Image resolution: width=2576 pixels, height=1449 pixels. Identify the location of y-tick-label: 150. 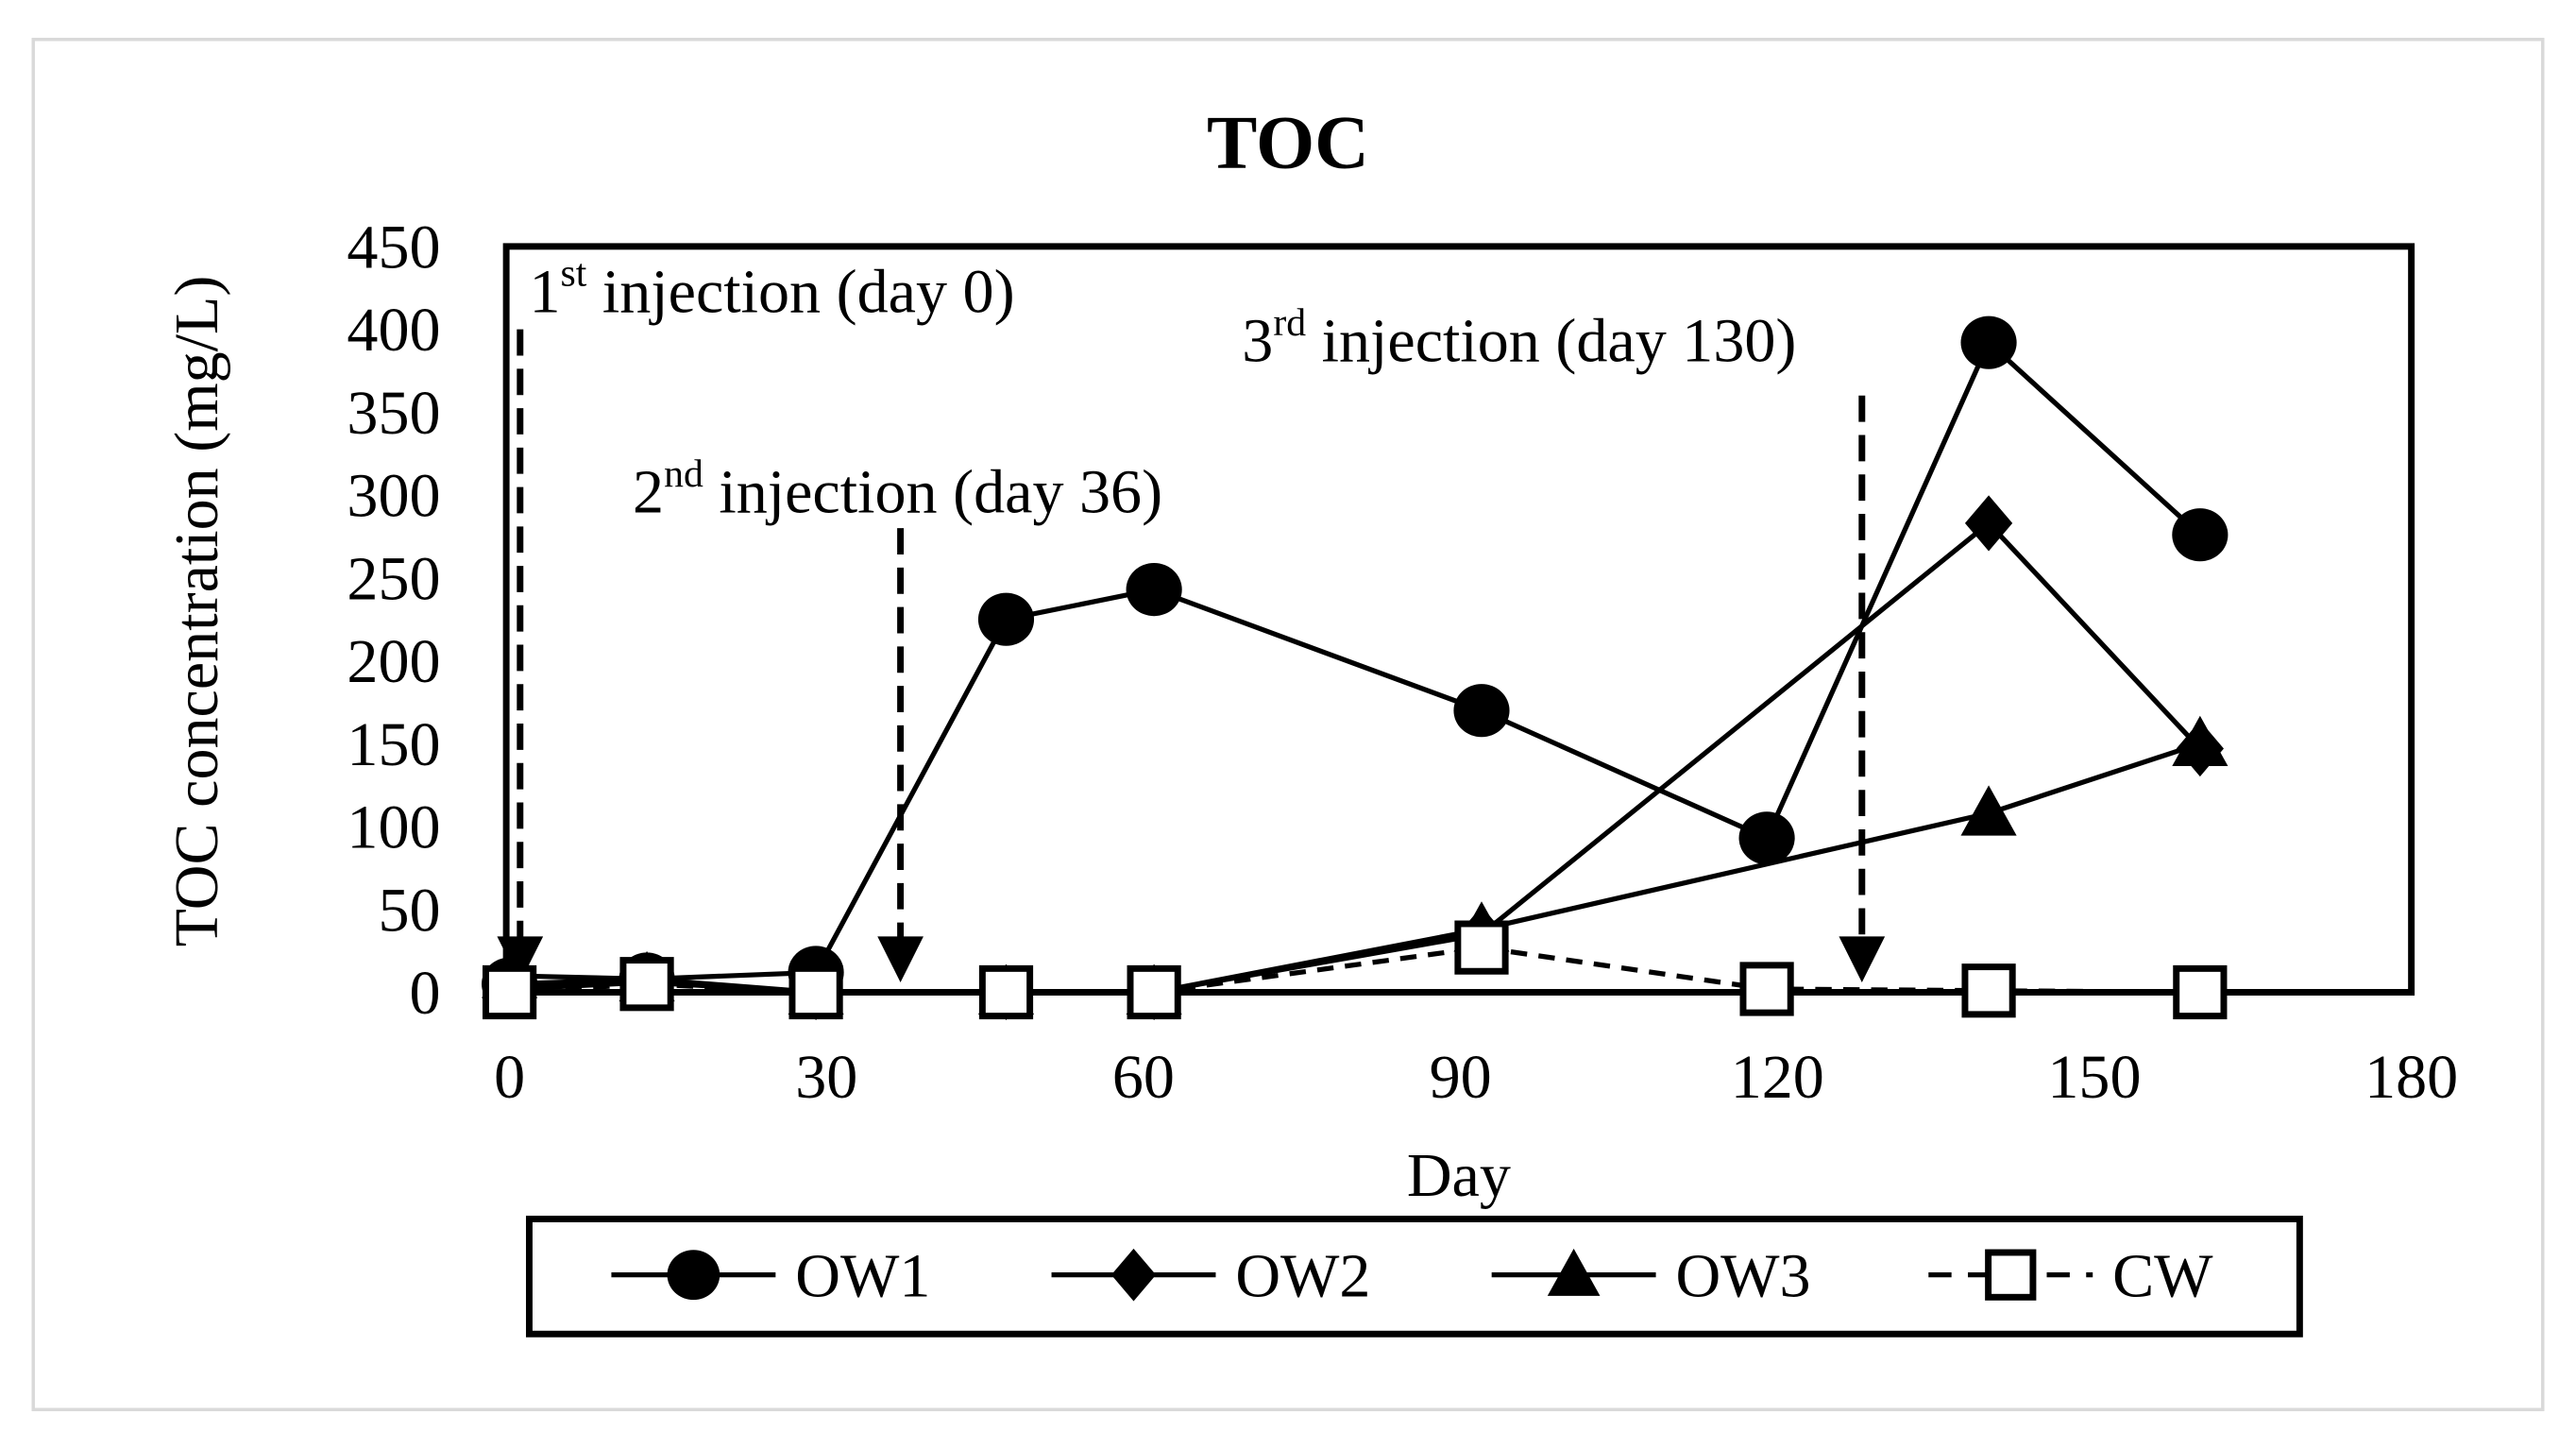
(393, 744).